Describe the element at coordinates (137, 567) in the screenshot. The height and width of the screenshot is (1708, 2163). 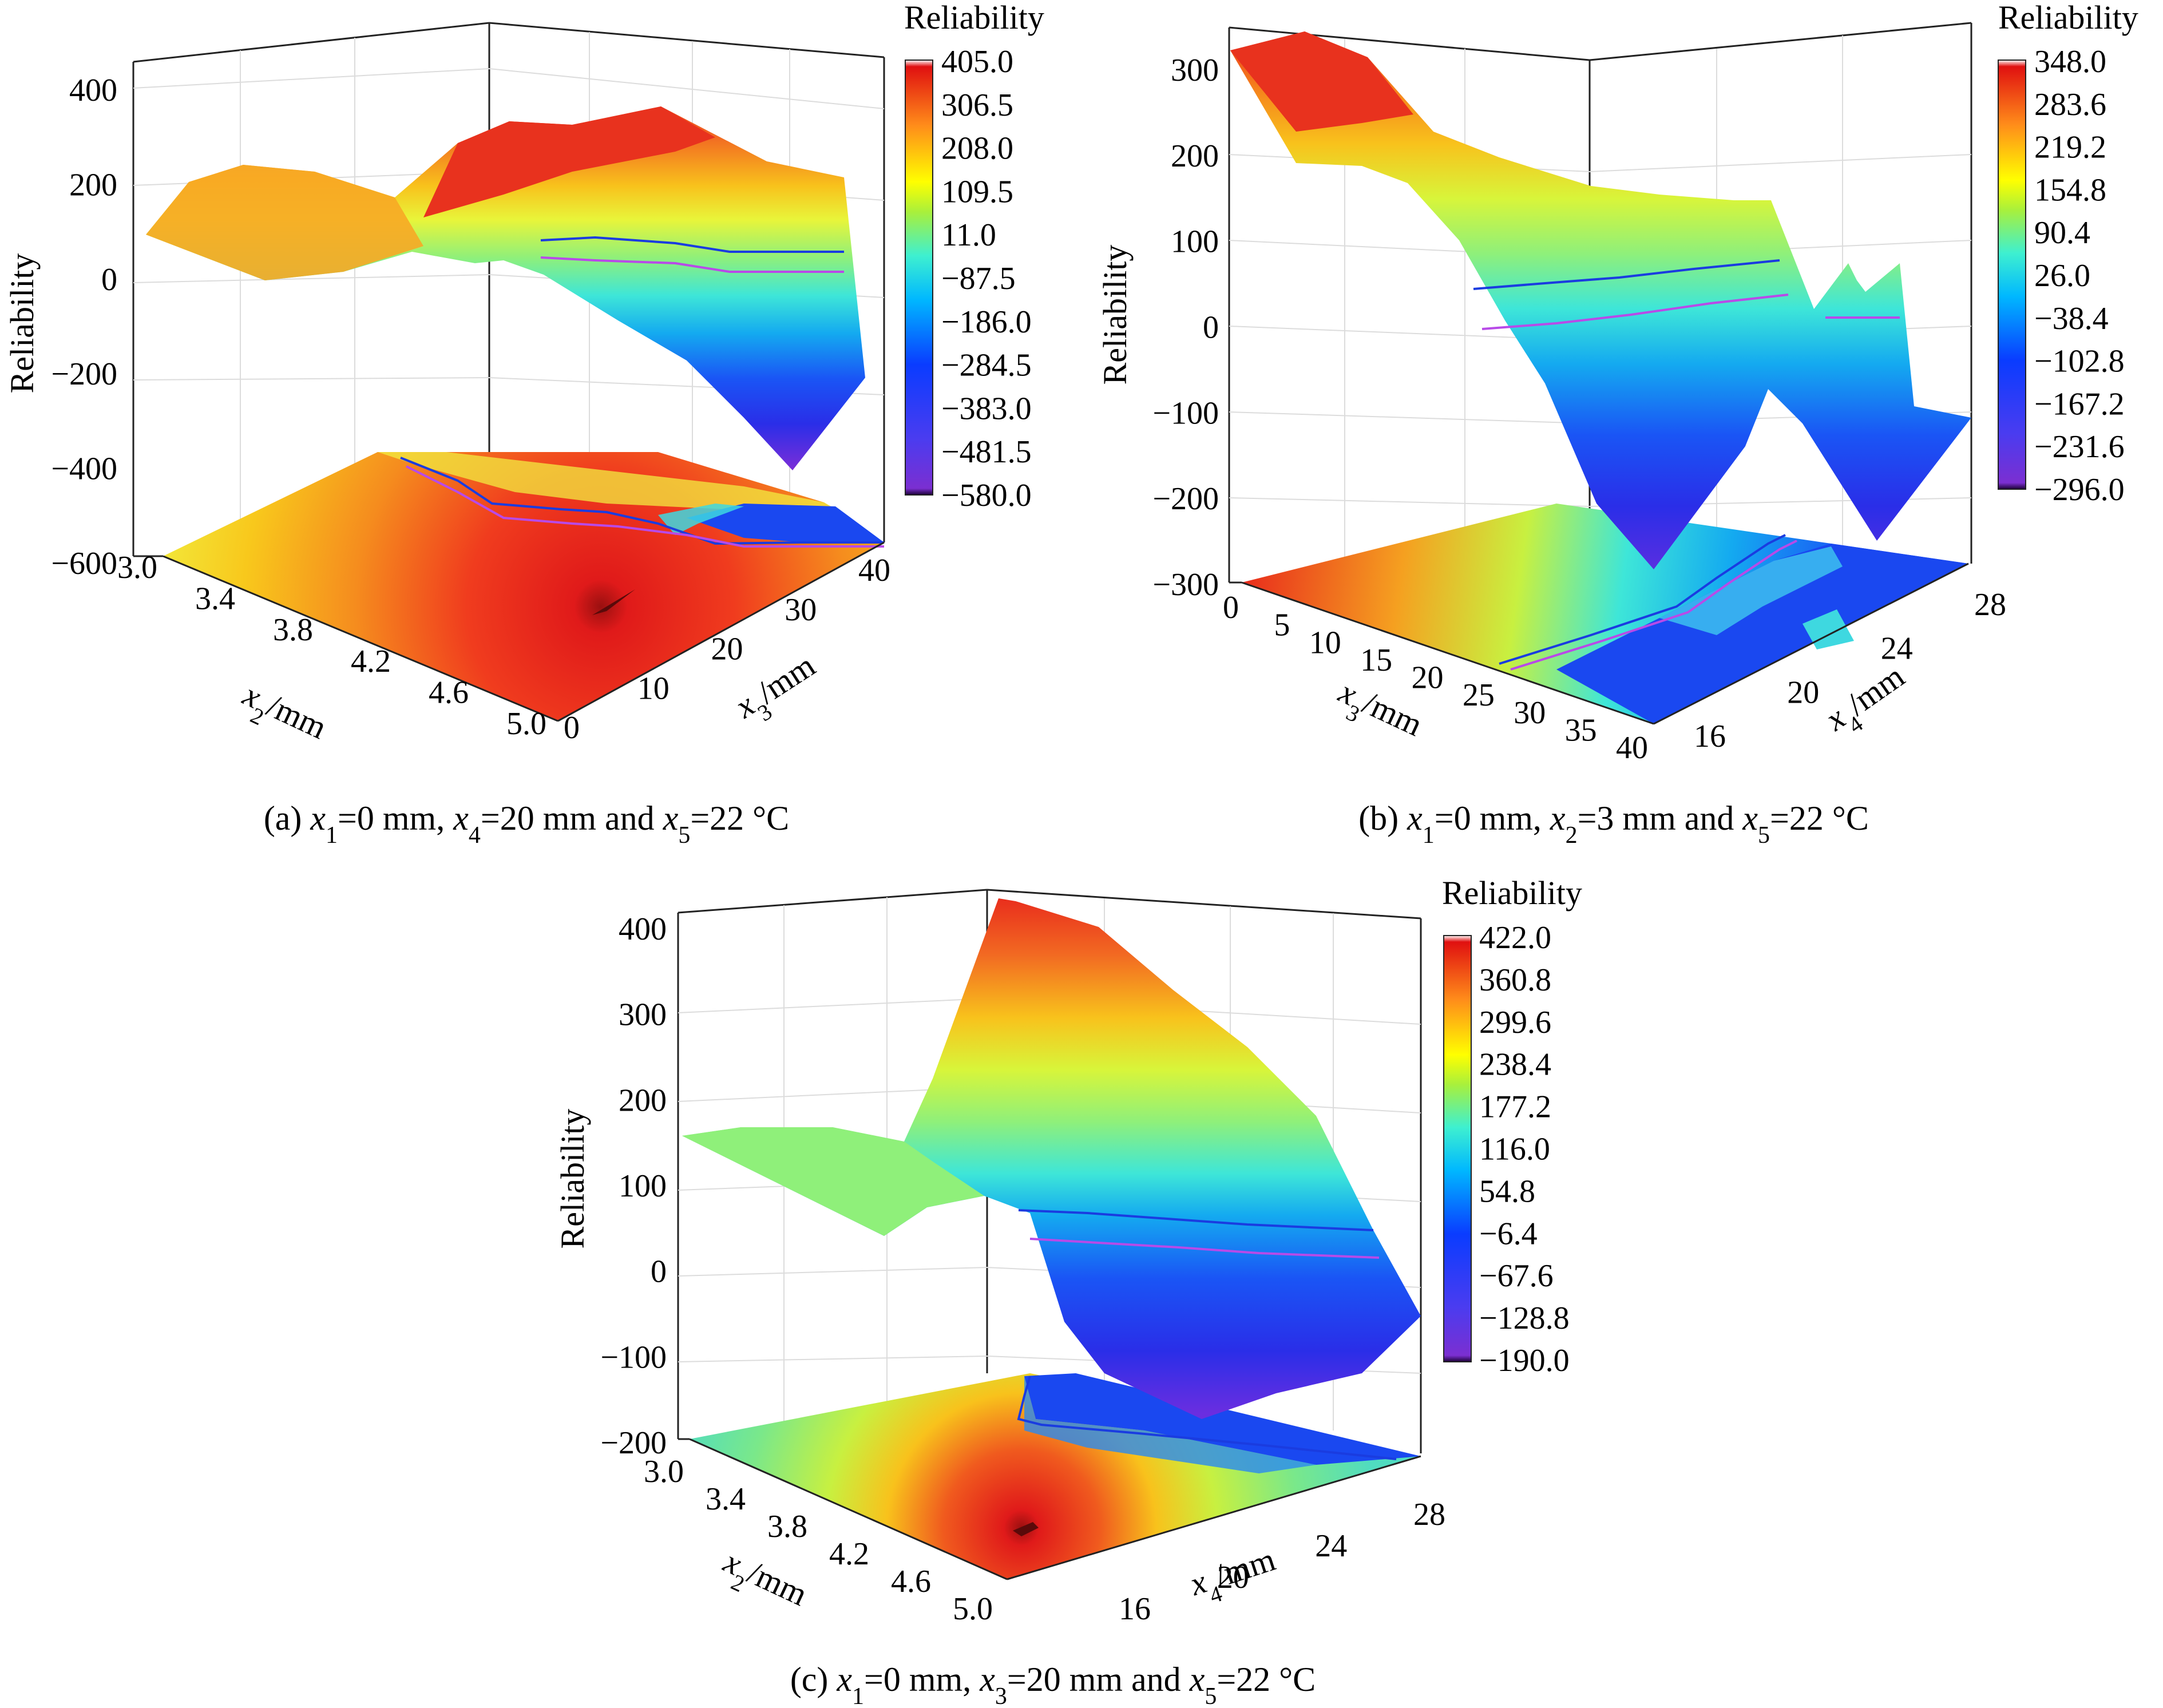
I see `x-tick-label: 3.0` at that location.